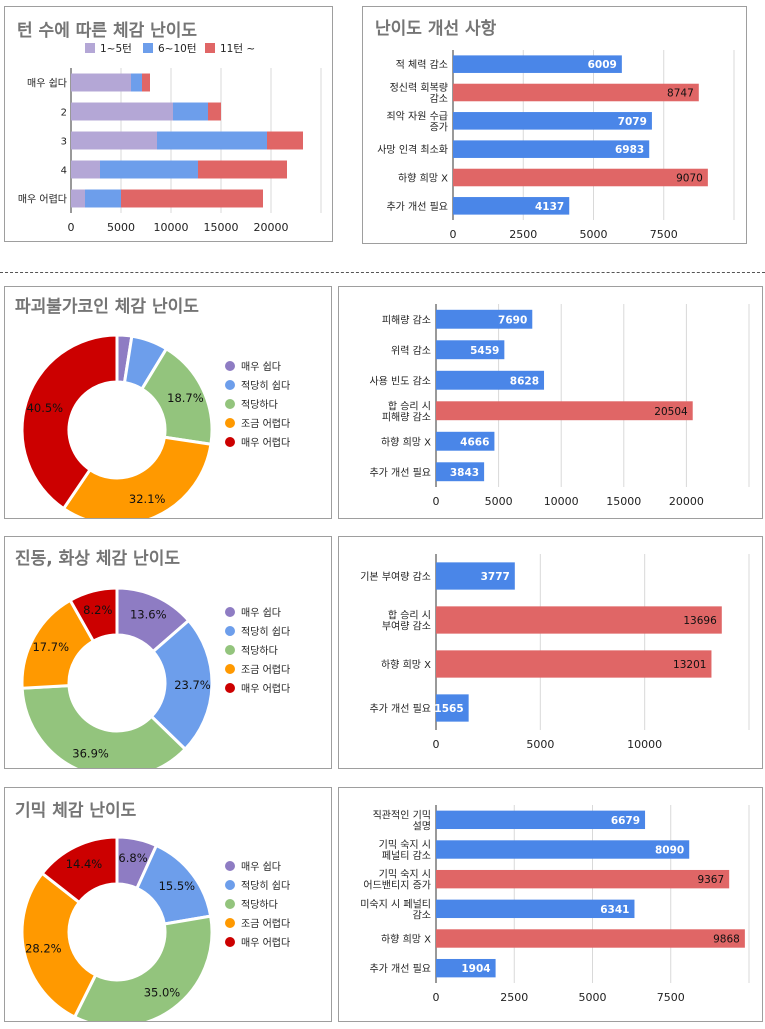 The image size is (765, 1029). What do you see at coordinates (148, 614) in the screenshot?
I see `slice-label: 13.6%` at bounding box center [148, 614].